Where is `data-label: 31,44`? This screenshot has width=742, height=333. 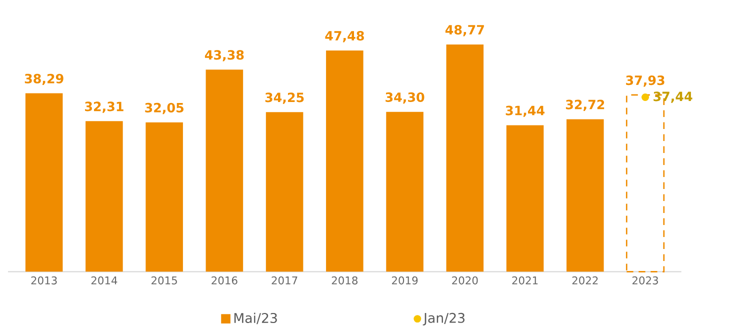 data-label: 31,44 is located at coordinates (525, 111).